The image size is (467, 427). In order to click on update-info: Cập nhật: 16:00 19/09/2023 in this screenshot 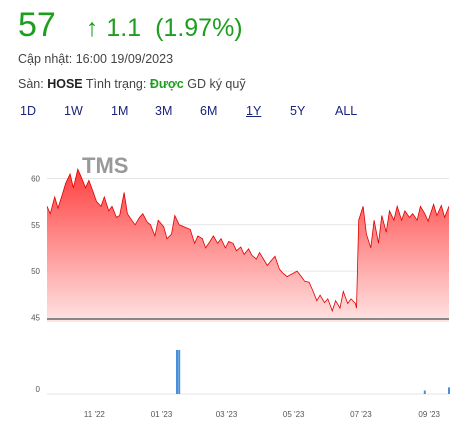, I will do `click(95, 59)`.